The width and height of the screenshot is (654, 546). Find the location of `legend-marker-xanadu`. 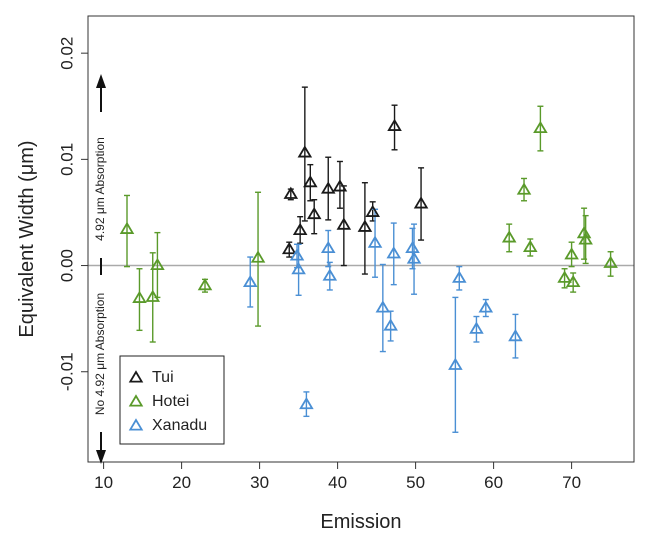

legend-marker-xanadu is located at coordinates (136, 424).